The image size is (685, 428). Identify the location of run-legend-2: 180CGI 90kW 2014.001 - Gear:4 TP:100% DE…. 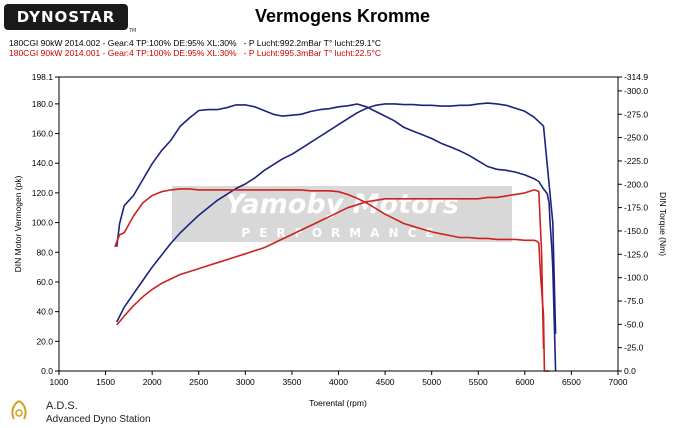
(195, 53).